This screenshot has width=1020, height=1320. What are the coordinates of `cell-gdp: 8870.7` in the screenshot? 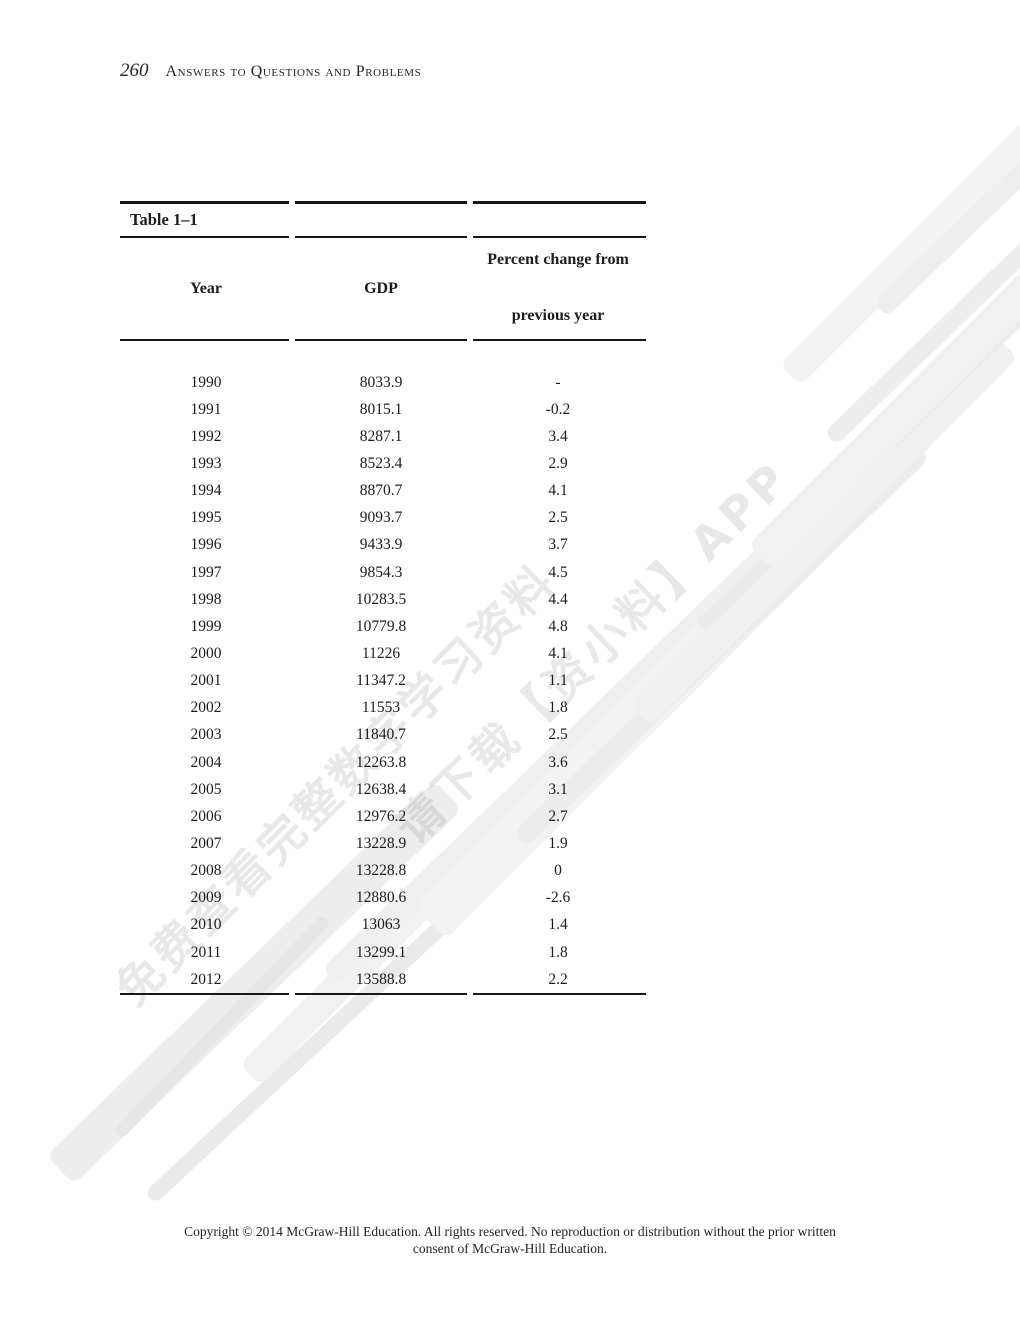 It's located at (381, 491).